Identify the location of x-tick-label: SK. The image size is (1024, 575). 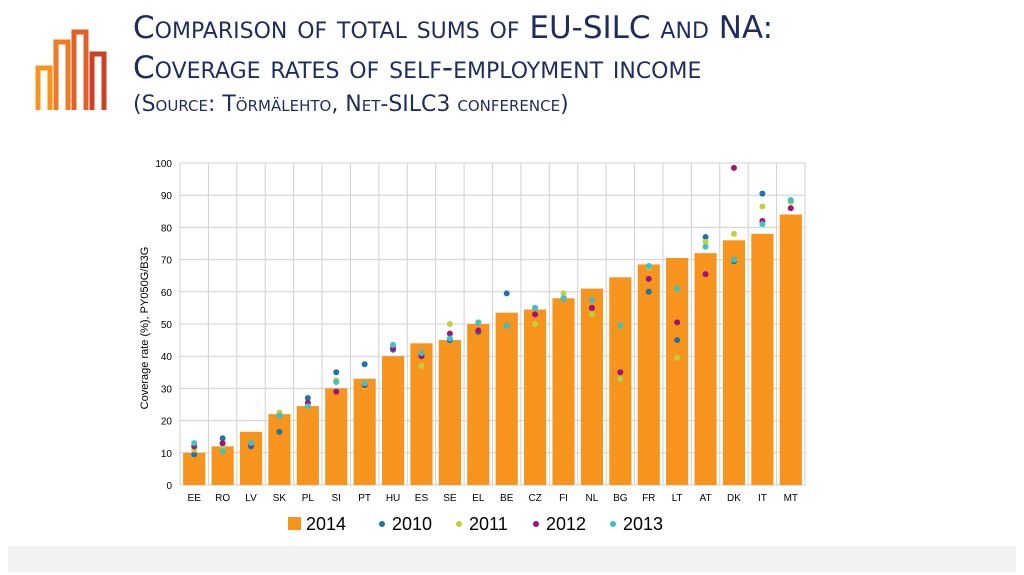
(280, 498).